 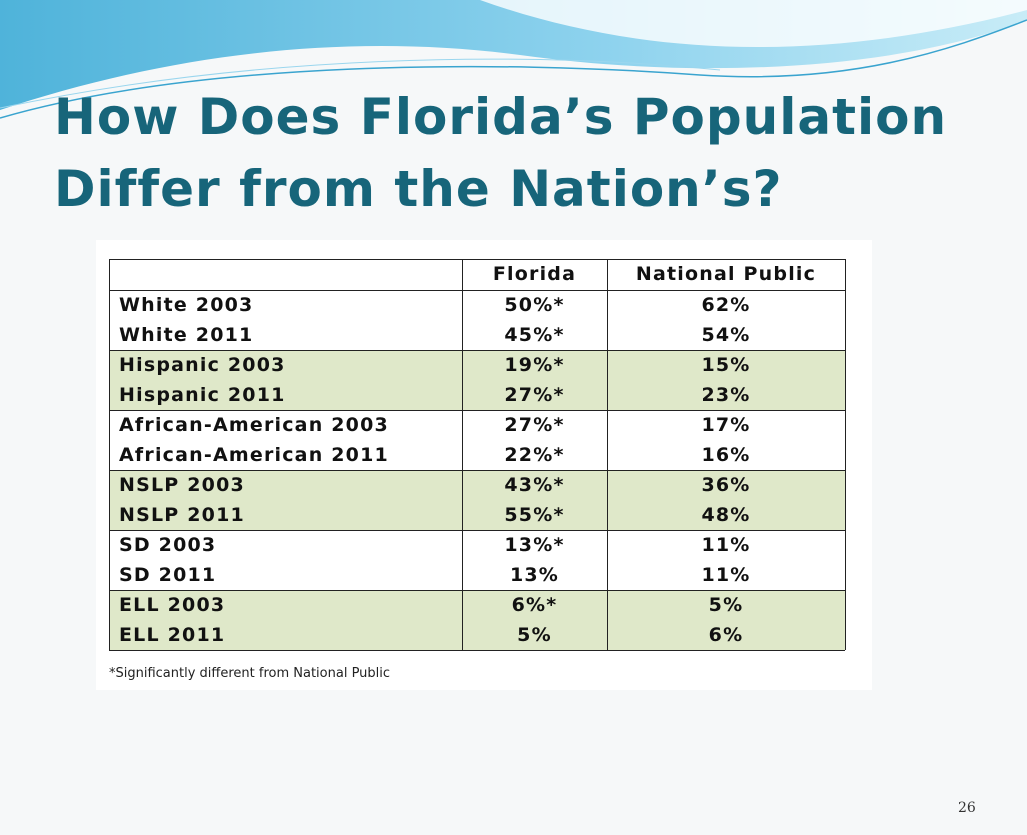 What do you see at coordinates (726, 455) in the screenshot?
I see `national-value: 16%` at bounding box center [726, 455].